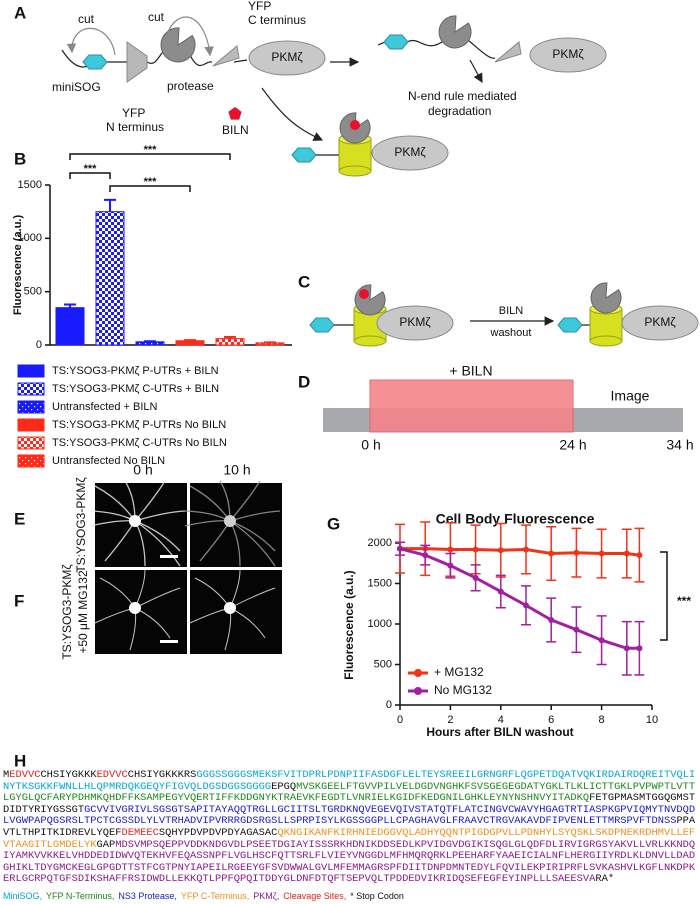 The image size is (700, 905). Describe the element at coordinates (25, 775) in the screenshot. I see `sequence-segment: EDVVC` at that location.